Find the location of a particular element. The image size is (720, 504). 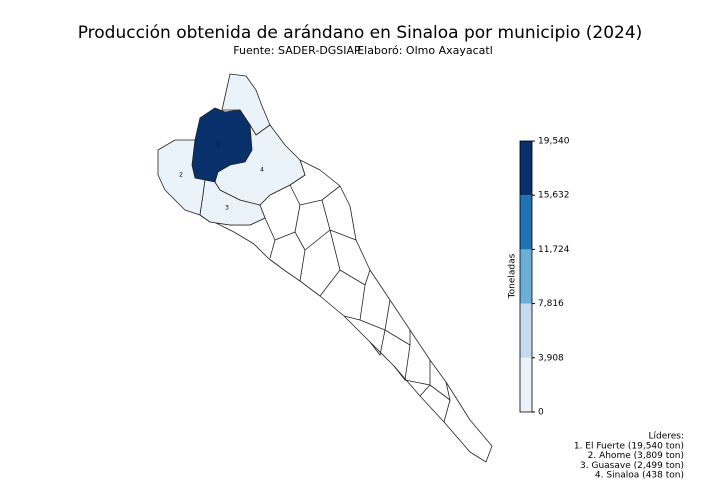

leaders-title: Líderes: is located at coordinates (666, 437).